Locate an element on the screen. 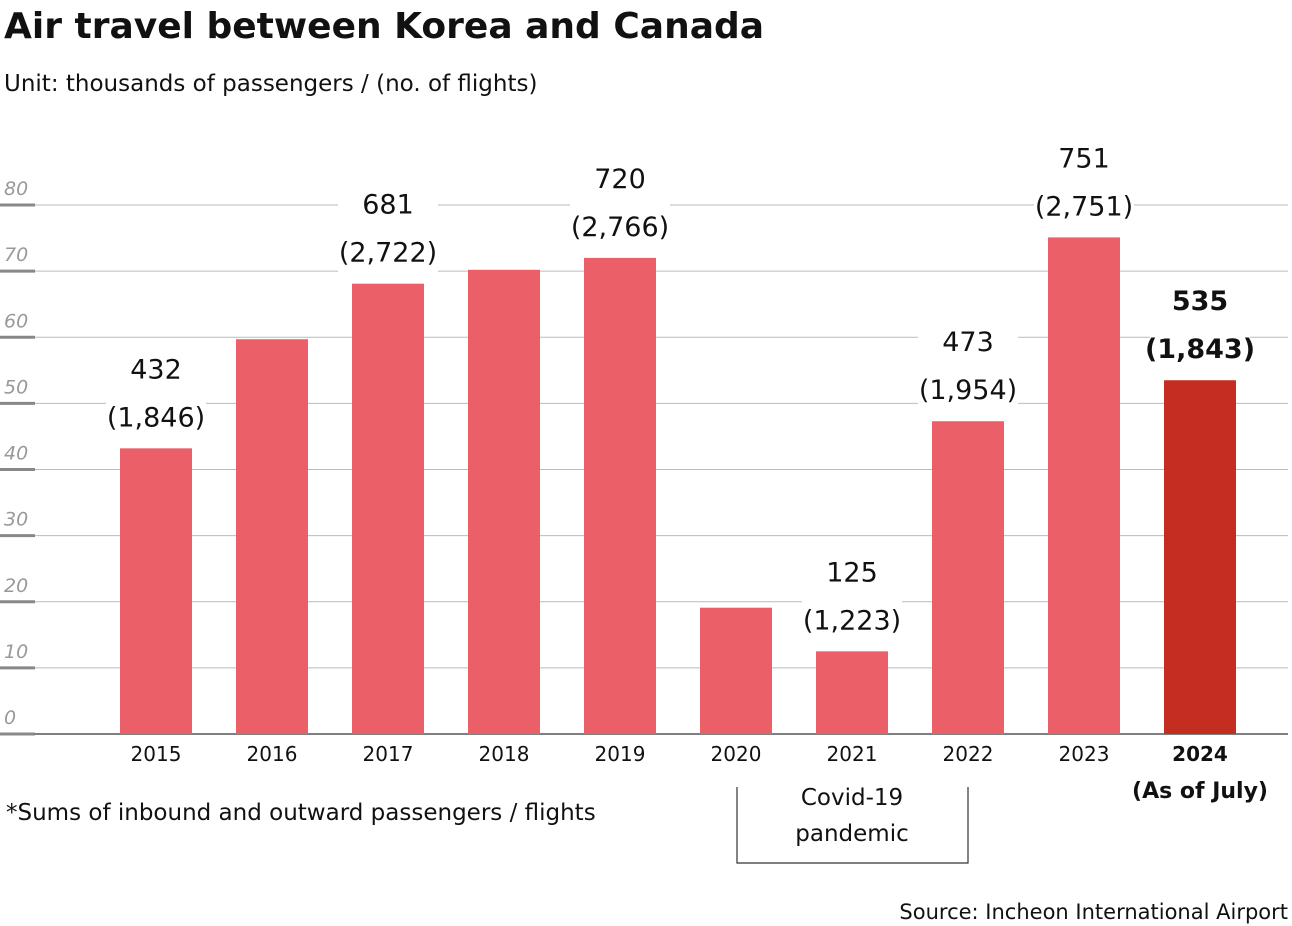 Image resolution: width=1292 pixels, height=926 pixels. flight-label: (1,223) is located at coordinates (852, 620).